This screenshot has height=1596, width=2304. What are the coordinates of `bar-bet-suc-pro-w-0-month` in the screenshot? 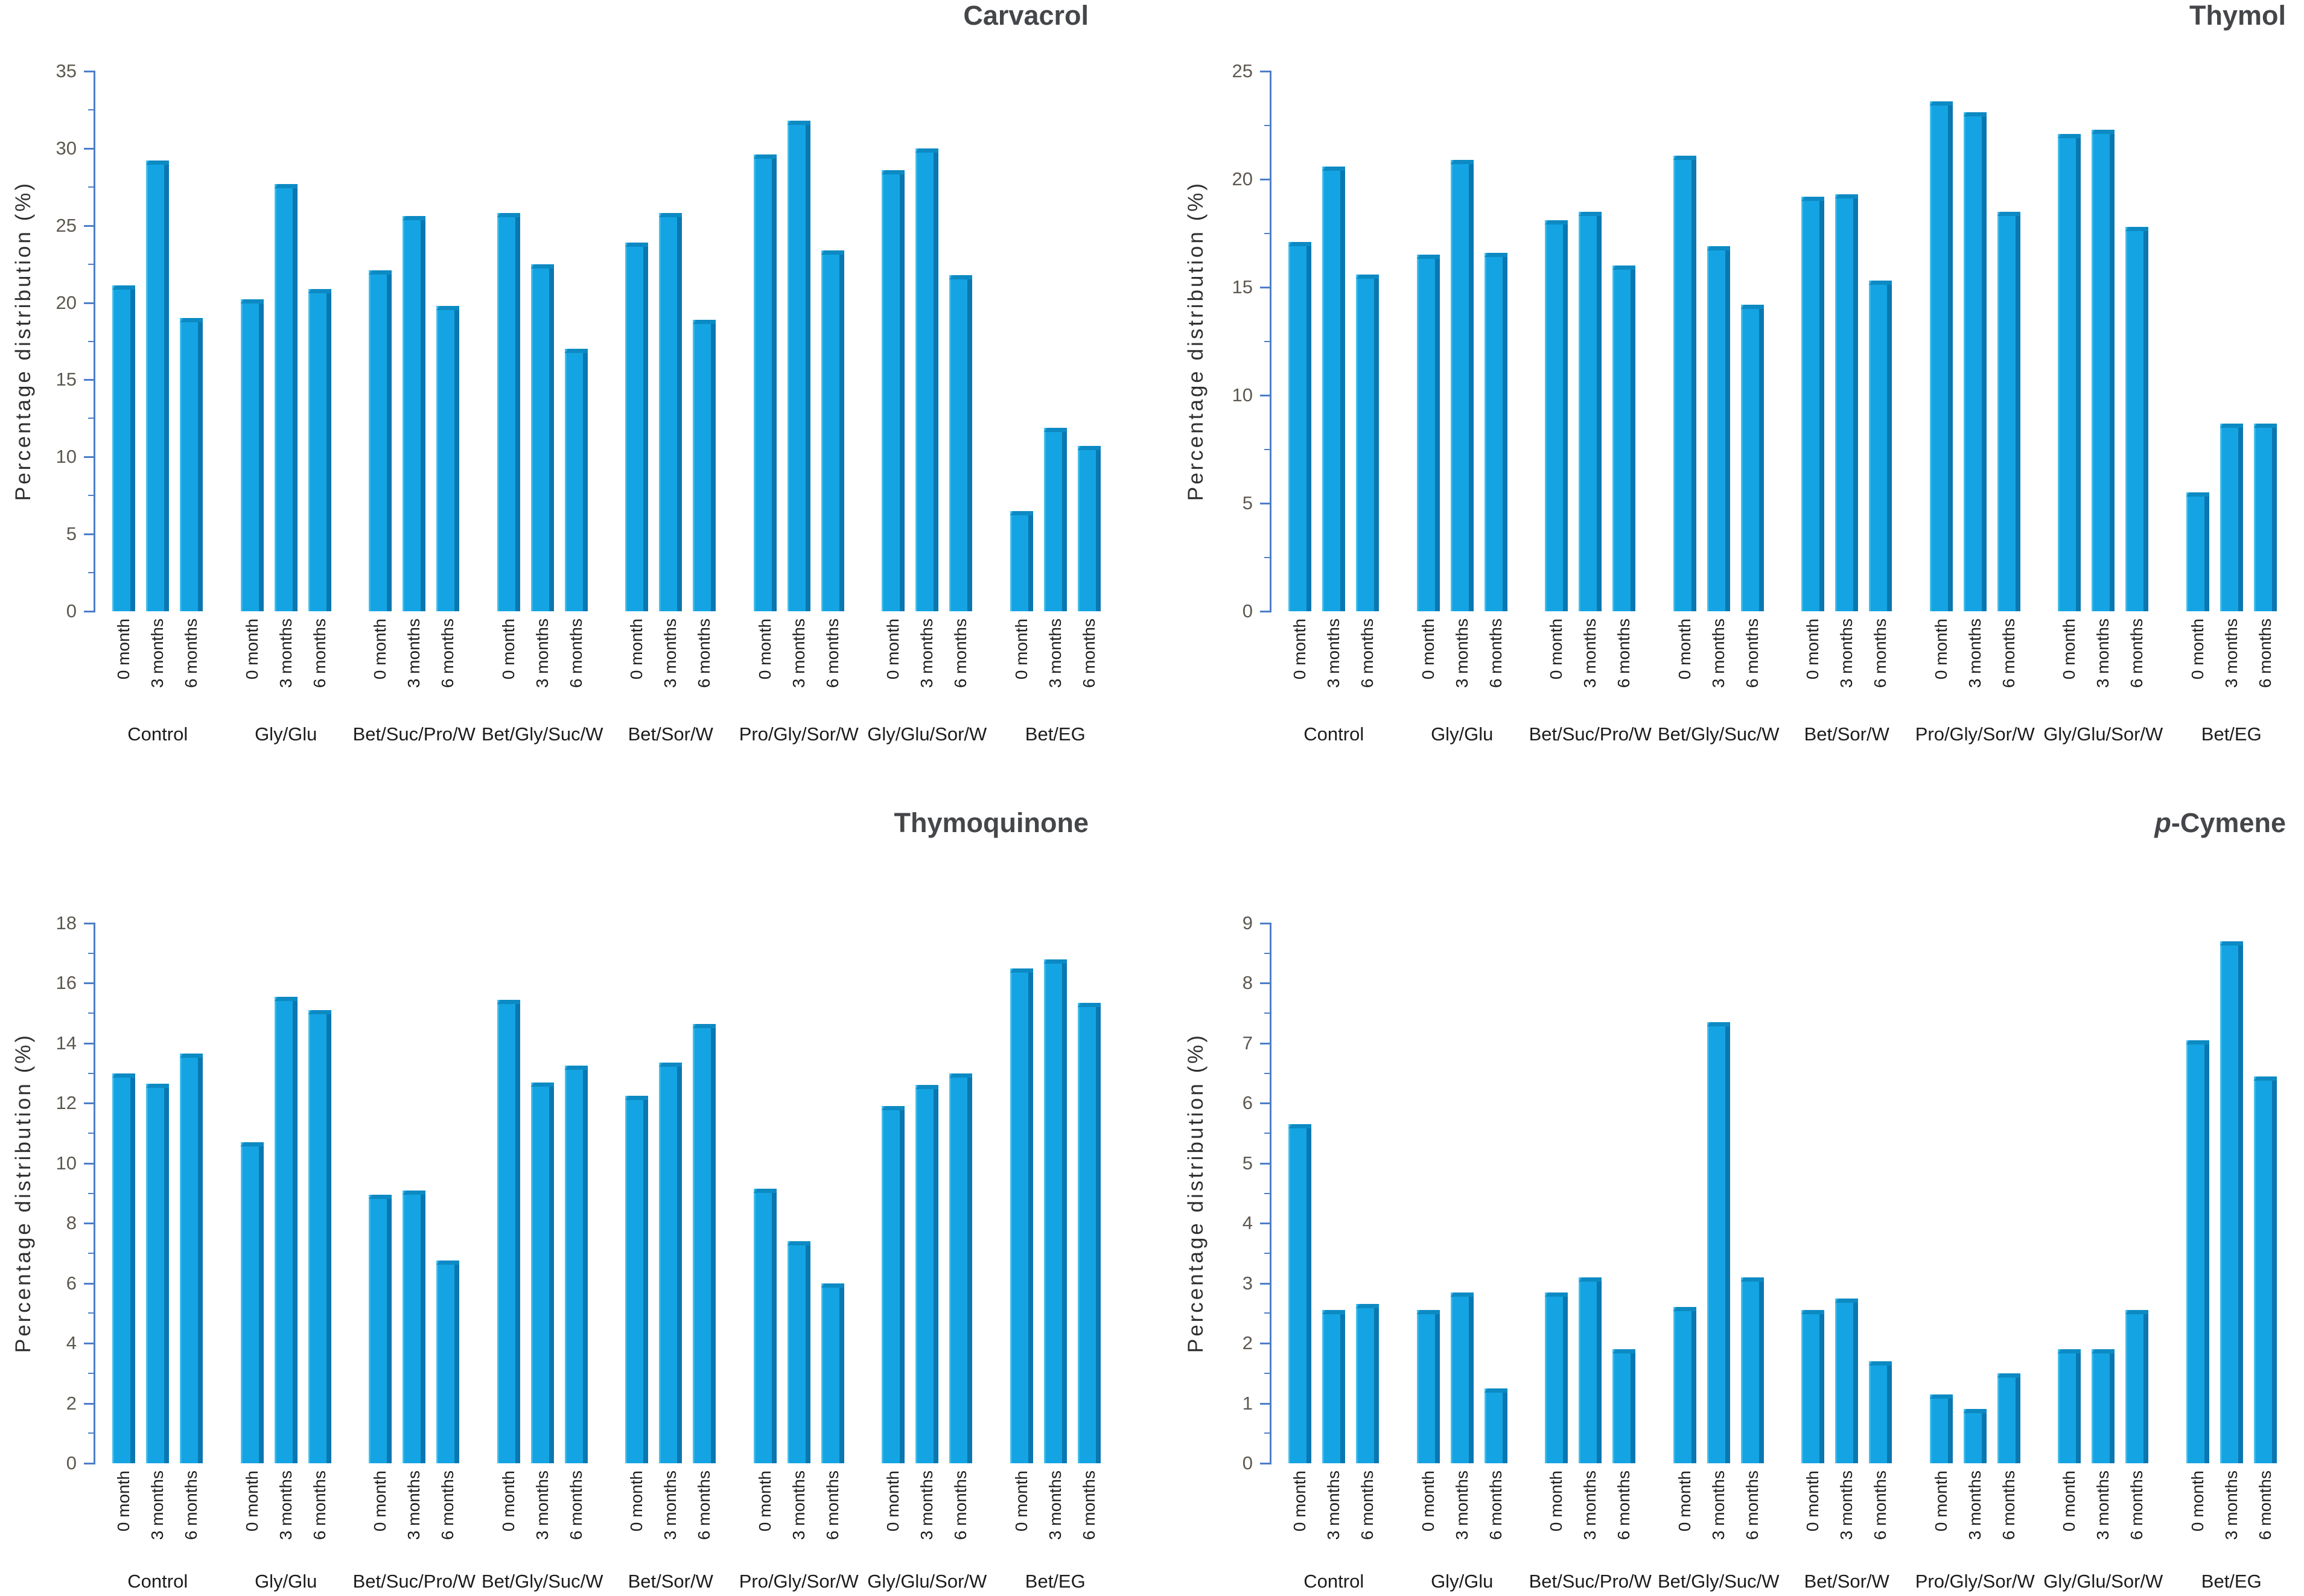 It's located at (1556, 415).